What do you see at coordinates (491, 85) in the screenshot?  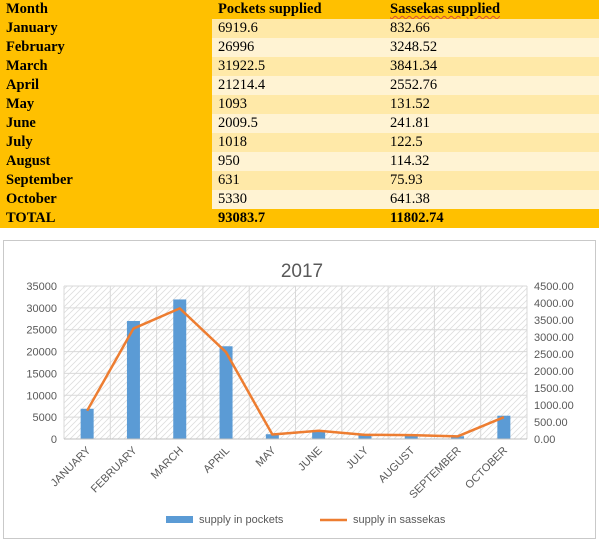 I see `sassekas-cell: 2552.76` at bounding box center [491, 85].